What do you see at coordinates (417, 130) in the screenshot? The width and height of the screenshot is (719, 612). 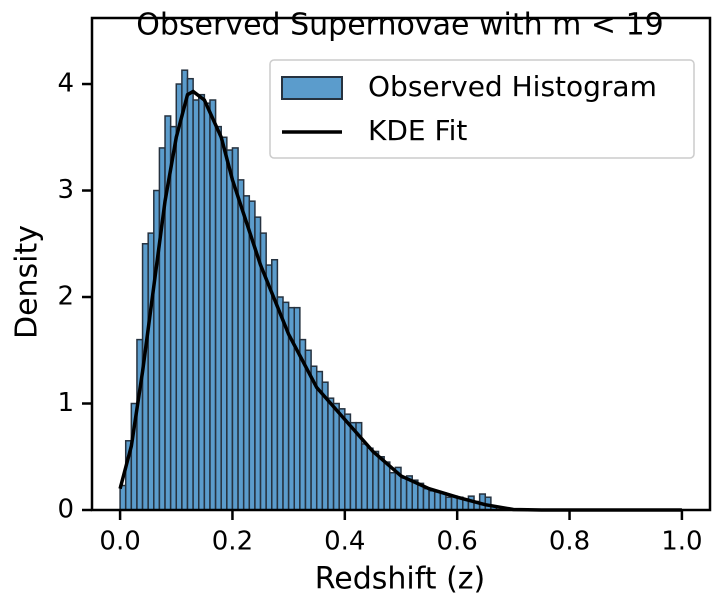 I see `legend-label: KDE Fit` at bounding box center [417, 130].